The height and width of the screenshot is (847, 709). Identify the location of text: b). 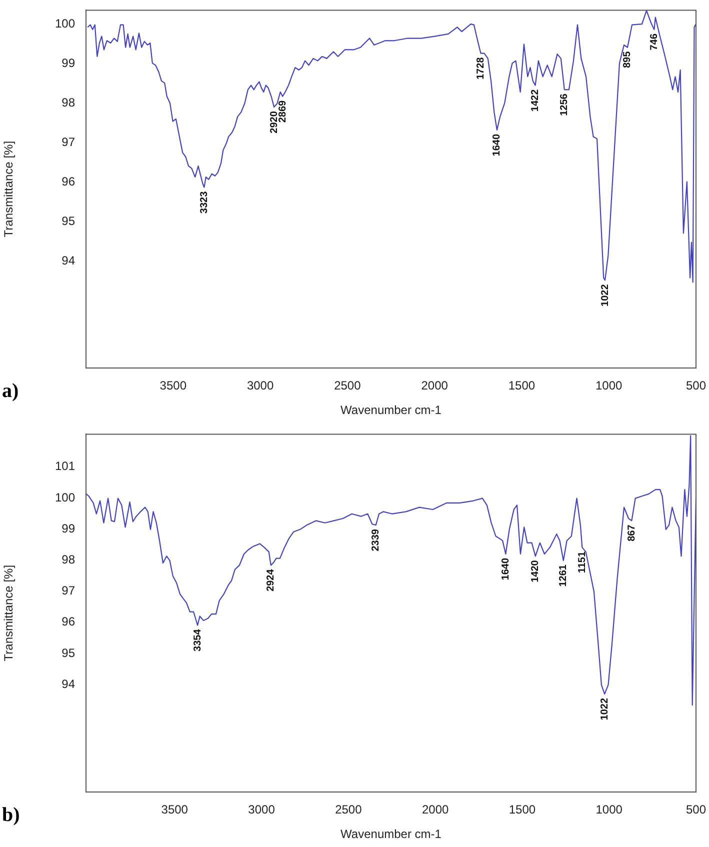
(11, 815).